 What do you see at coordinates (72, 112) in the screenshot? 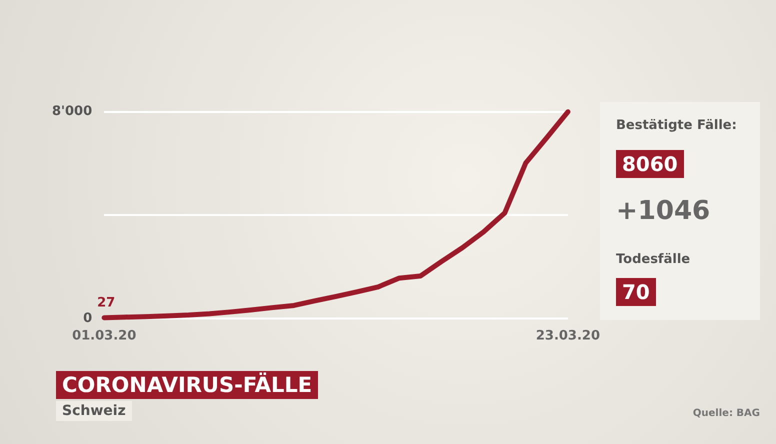
I see `y-tick-label: 8'000` at bounding box center [72, 112].